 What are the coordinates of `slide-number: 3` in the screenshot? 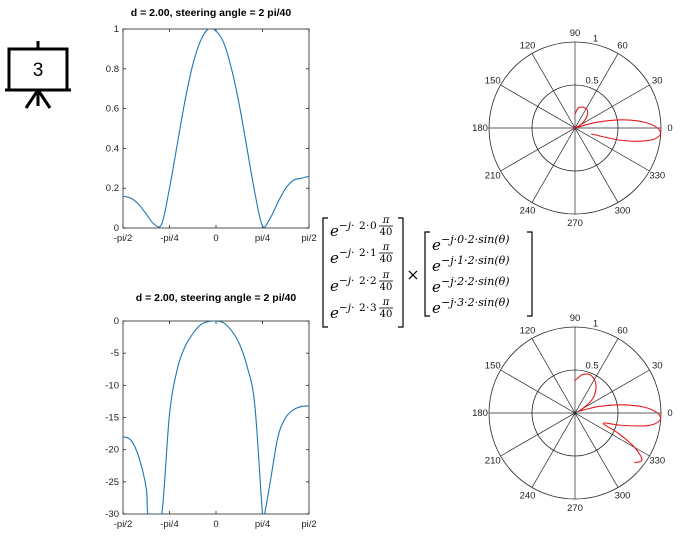 It's located at (38, 70).